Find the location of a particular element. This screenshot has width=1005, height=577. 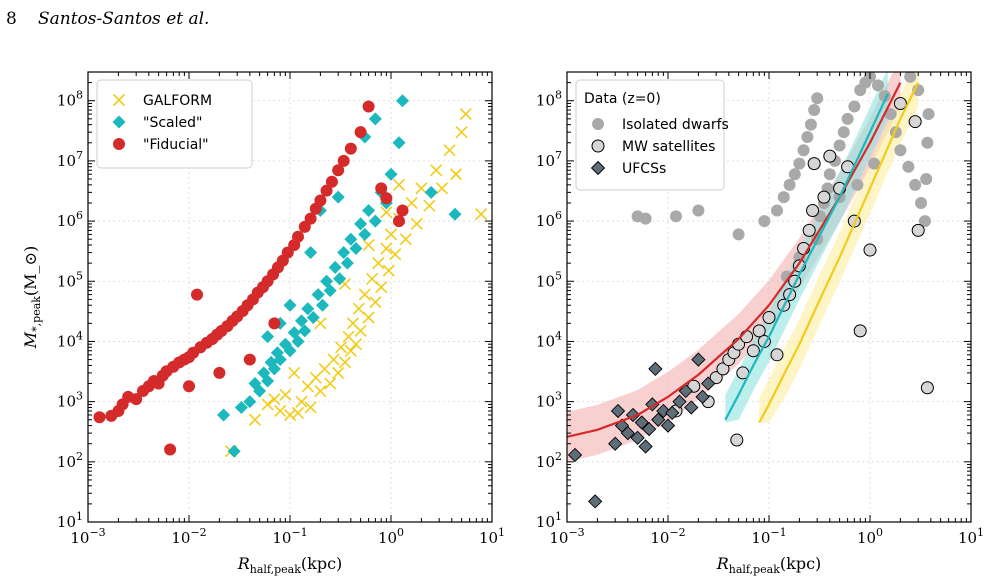

legend-title: Data (z=0) is located at coordinates (622, 99).